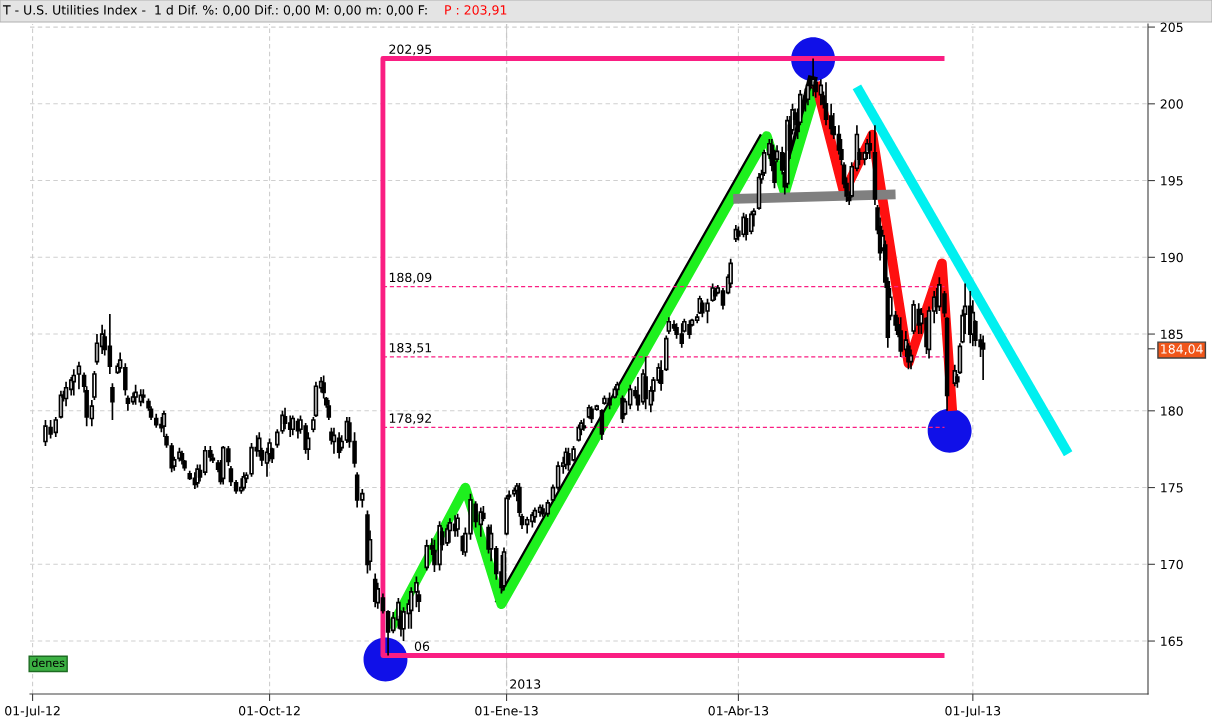  What do you see at coordinates (738, 710) in the screenshot?
I see `x-tick-label: 01-Abr-13` at bounding box center [738, 710].